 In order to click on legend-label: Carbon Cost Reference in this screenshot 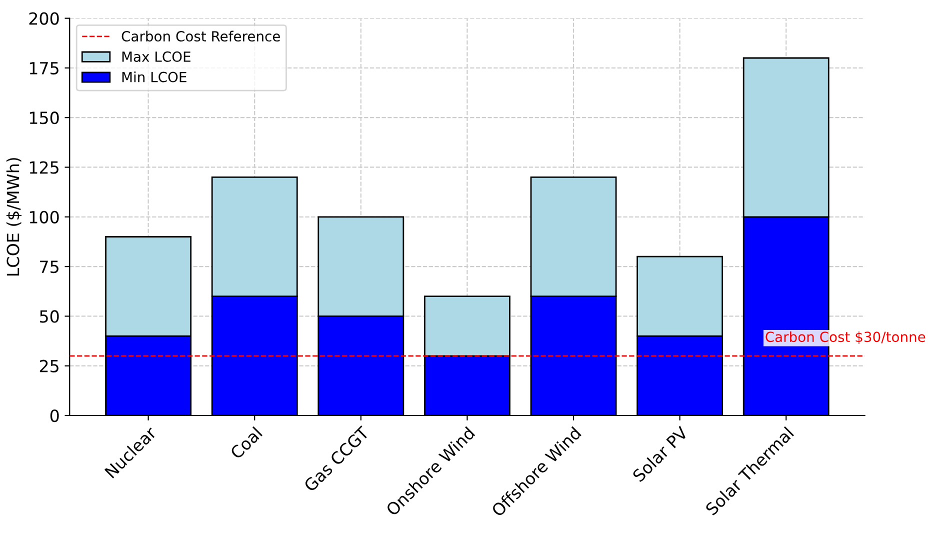, I will do `click(201, 36)`.